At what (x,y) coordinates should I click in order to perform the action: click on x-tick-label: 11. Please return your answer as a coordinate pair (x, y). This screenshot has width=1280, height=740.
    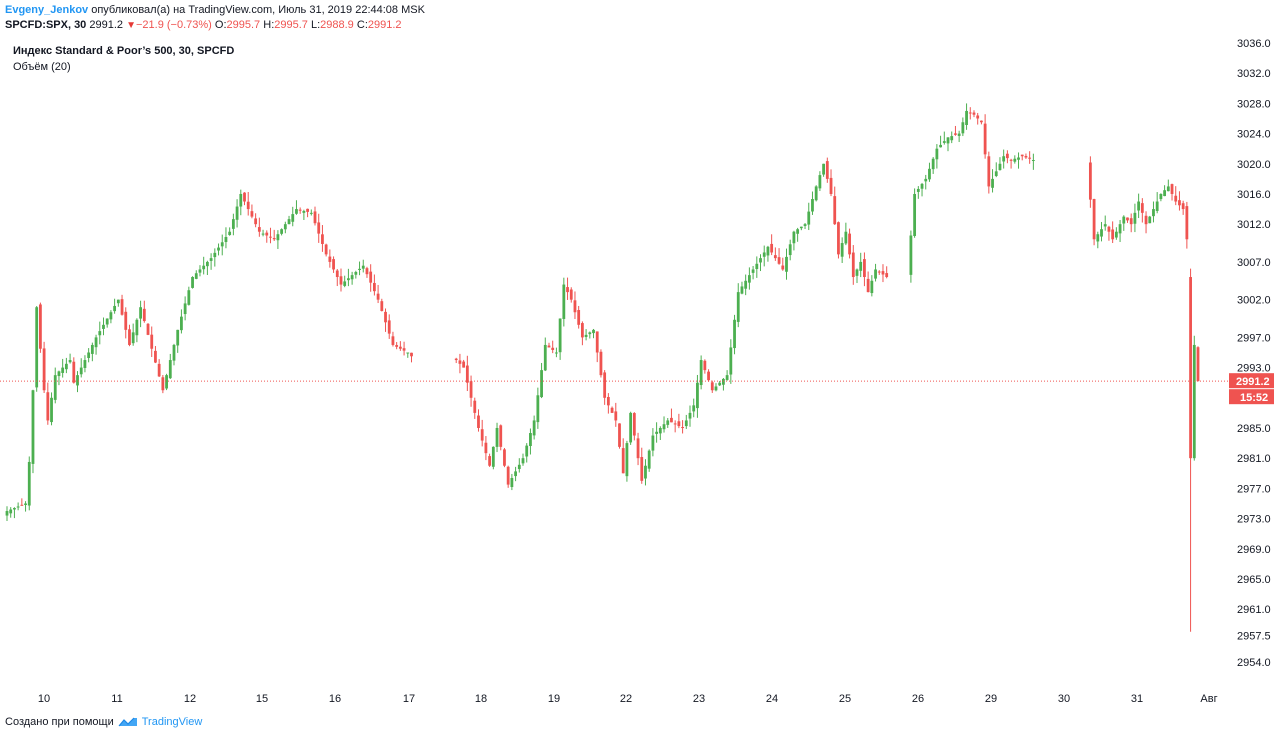
    Looking at the image, I should click on (116, 699).